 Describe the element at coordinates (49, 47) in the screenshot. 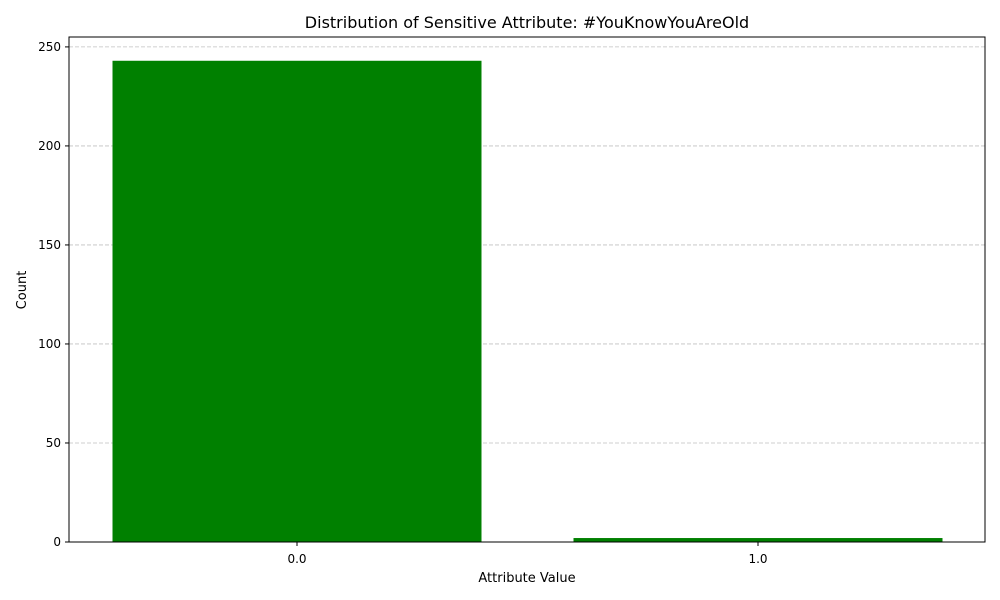

I see `y-tick-label: 250` at that location.